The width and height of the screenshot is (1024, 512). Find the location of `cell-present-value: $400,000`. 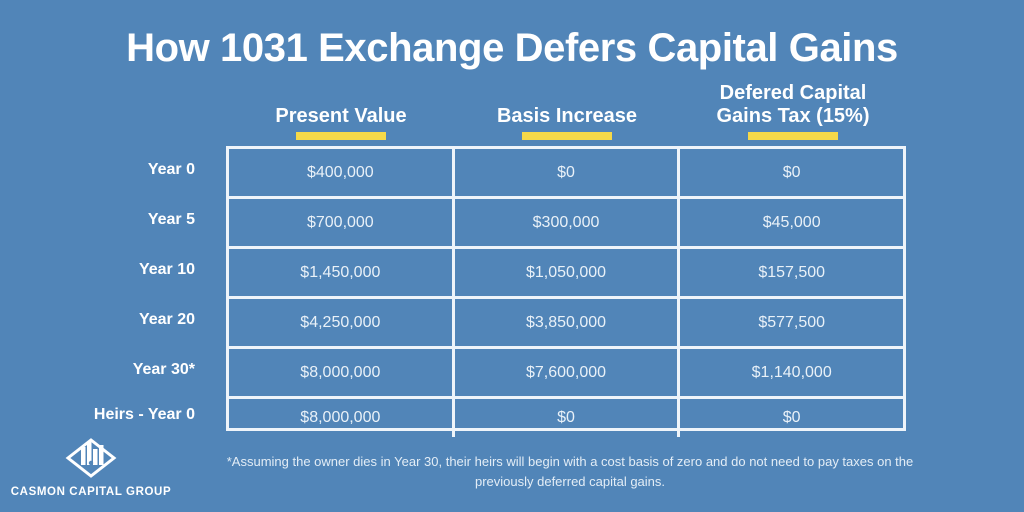

cell-present-value: $400,000 is located at coordinates (340, 172).